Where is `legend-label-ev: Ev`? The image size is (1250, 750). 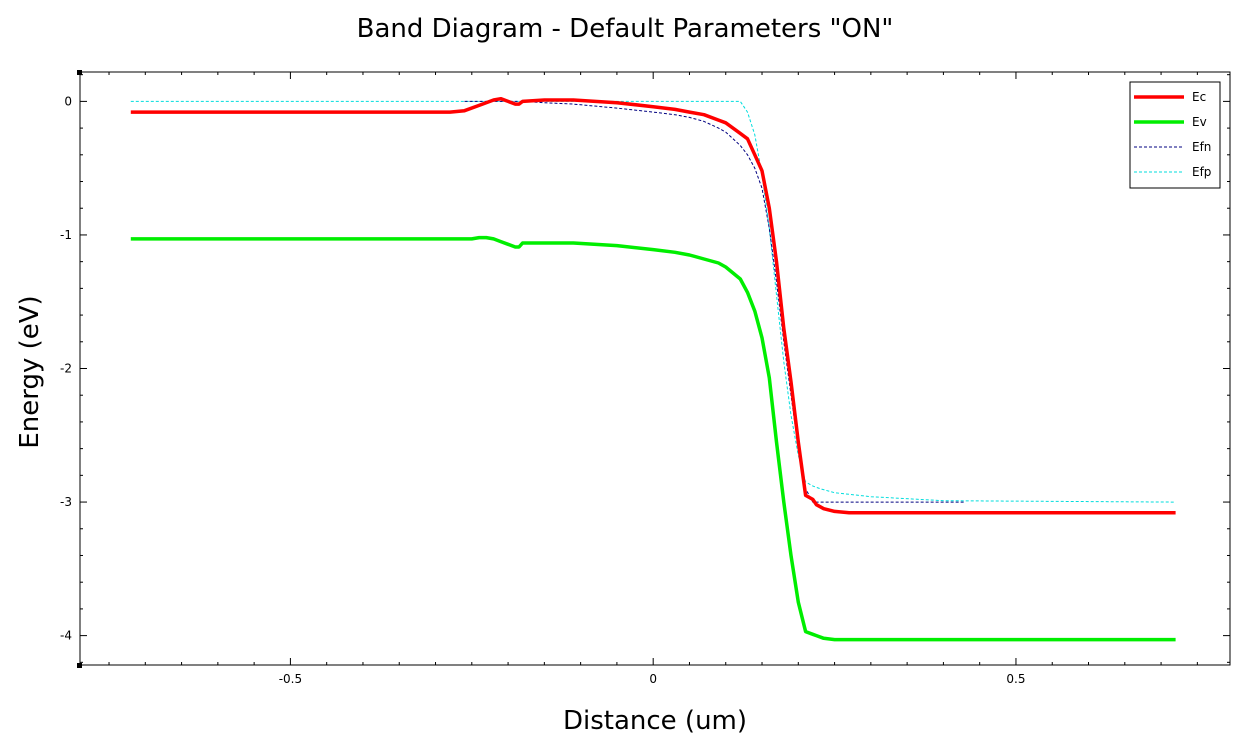
legend-label-ev: Ev is located at coordinates (1199, 122).